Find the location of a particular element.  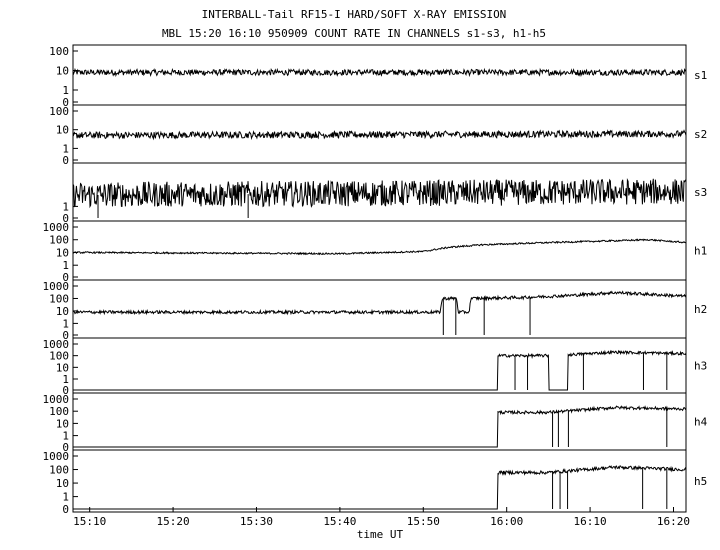

panel-frame-h3 is located at coordinates (379, 365).